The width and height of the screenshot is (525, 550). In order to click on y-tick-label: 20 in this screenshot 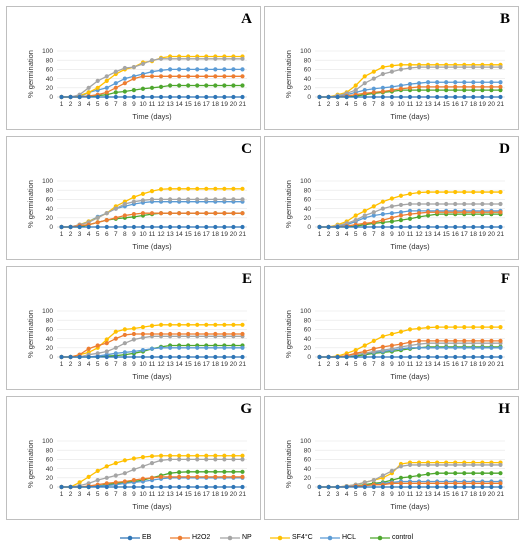, I will do `click(50, 478)`.